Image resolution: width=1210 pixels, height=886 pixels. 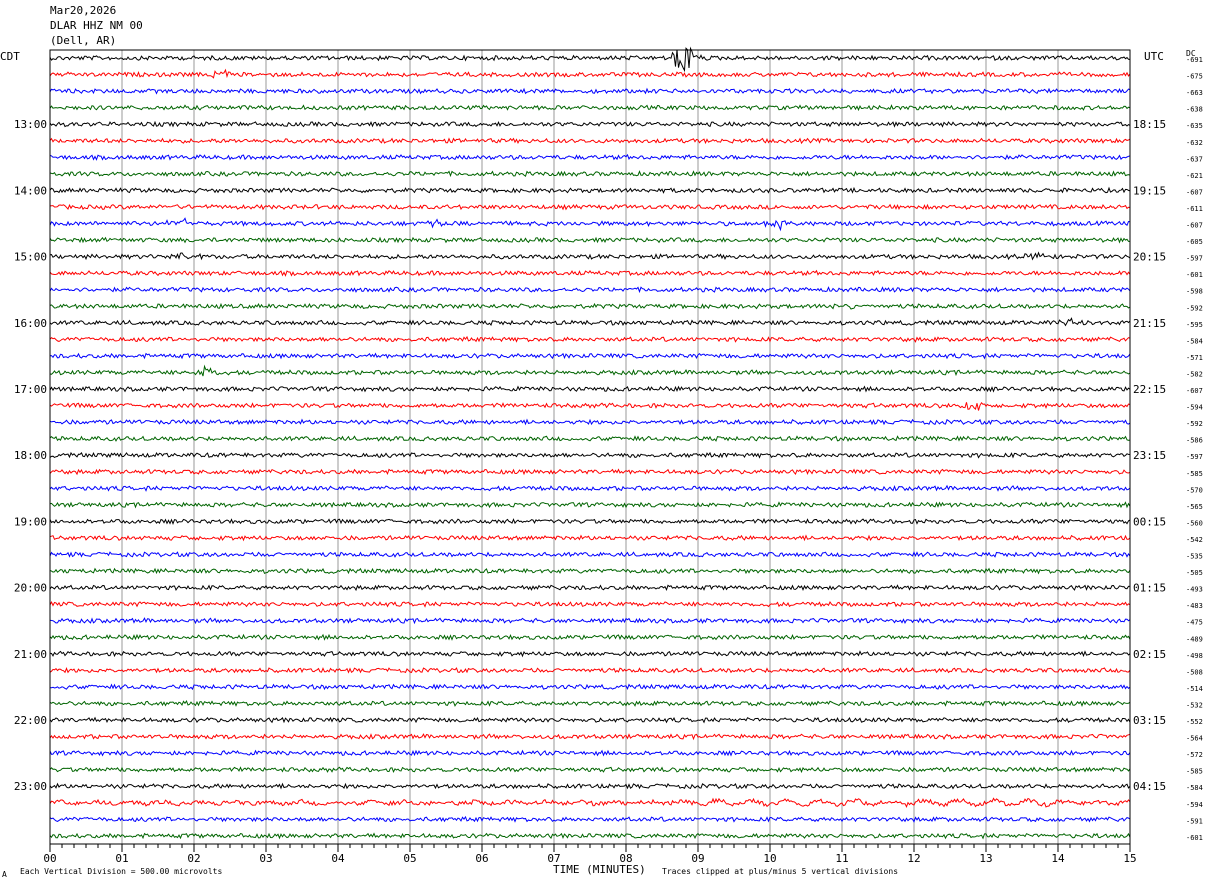 I want to click on x-tick-label: 11, so click(x=841, y=858).